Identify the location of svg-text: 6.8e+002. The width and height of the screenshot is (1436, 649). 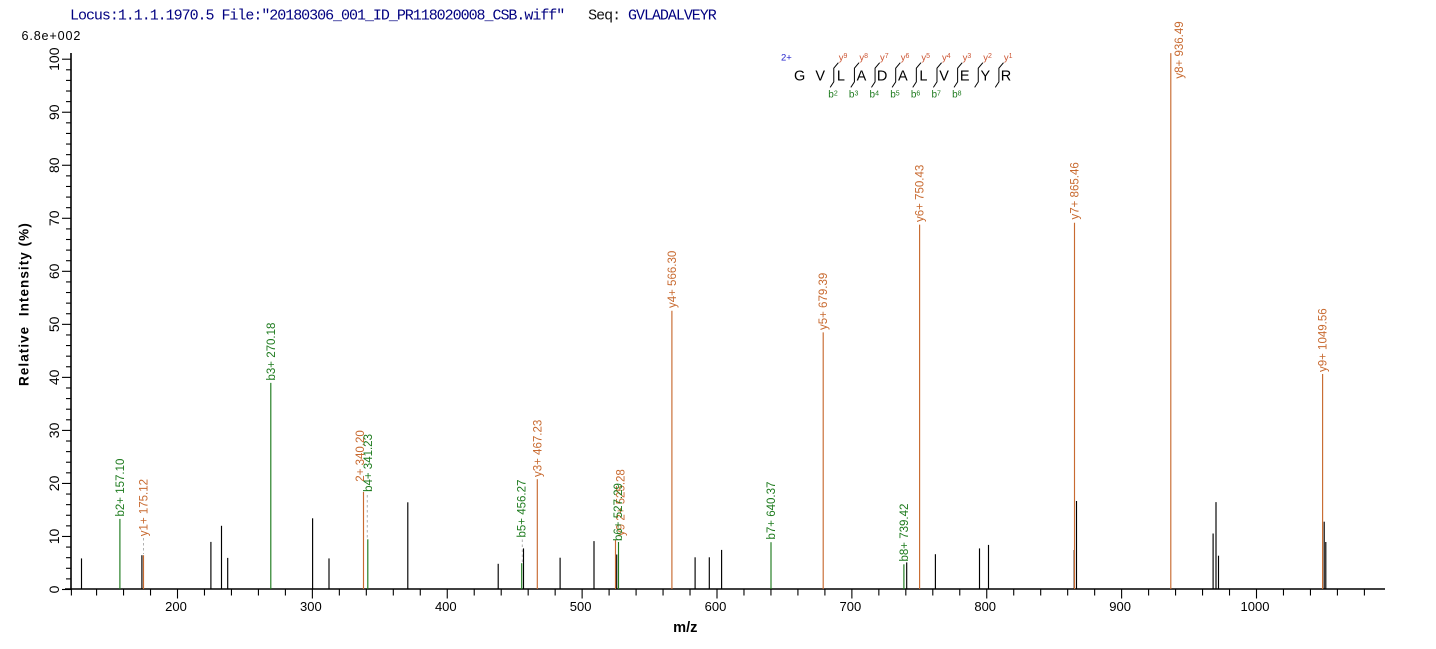
(52, 36).